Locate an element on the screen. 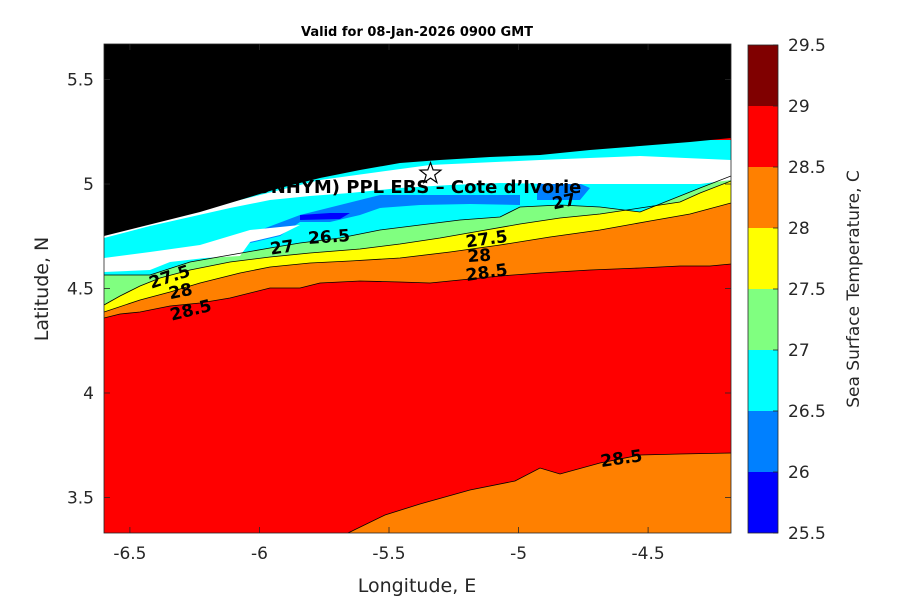 The image size is (900, 600). colorbar-tick-label: 28.5 is located at coordinates (807, 168).